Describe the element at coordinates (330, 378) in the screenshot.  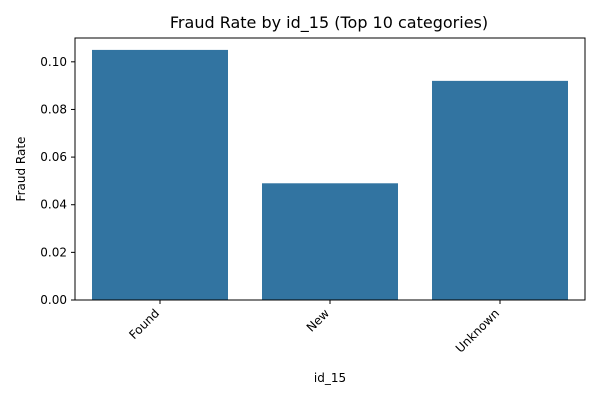
I see `x-axis-label: id_15` at that location.